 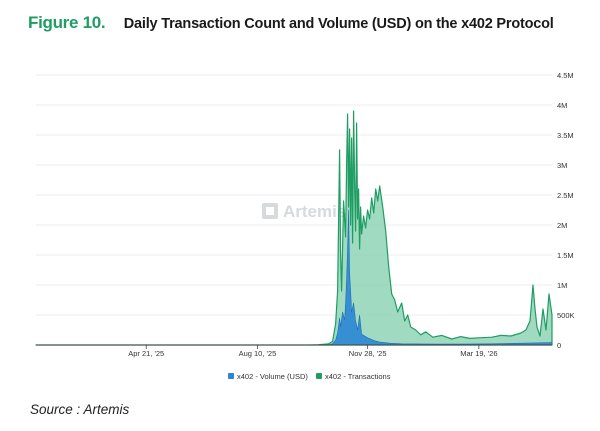 I want to click on y-tick-label-5: 2.5M, so click(x=565, y=195).